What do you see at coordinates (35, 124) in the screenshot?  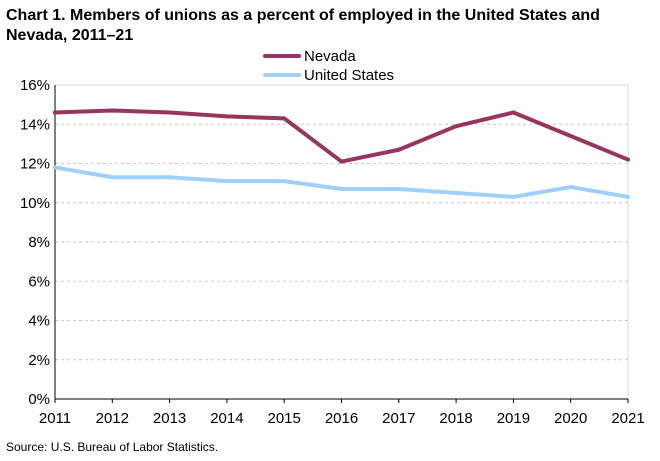 I see `y-tick-label-14: 14%` at bounding box center [35, 124].